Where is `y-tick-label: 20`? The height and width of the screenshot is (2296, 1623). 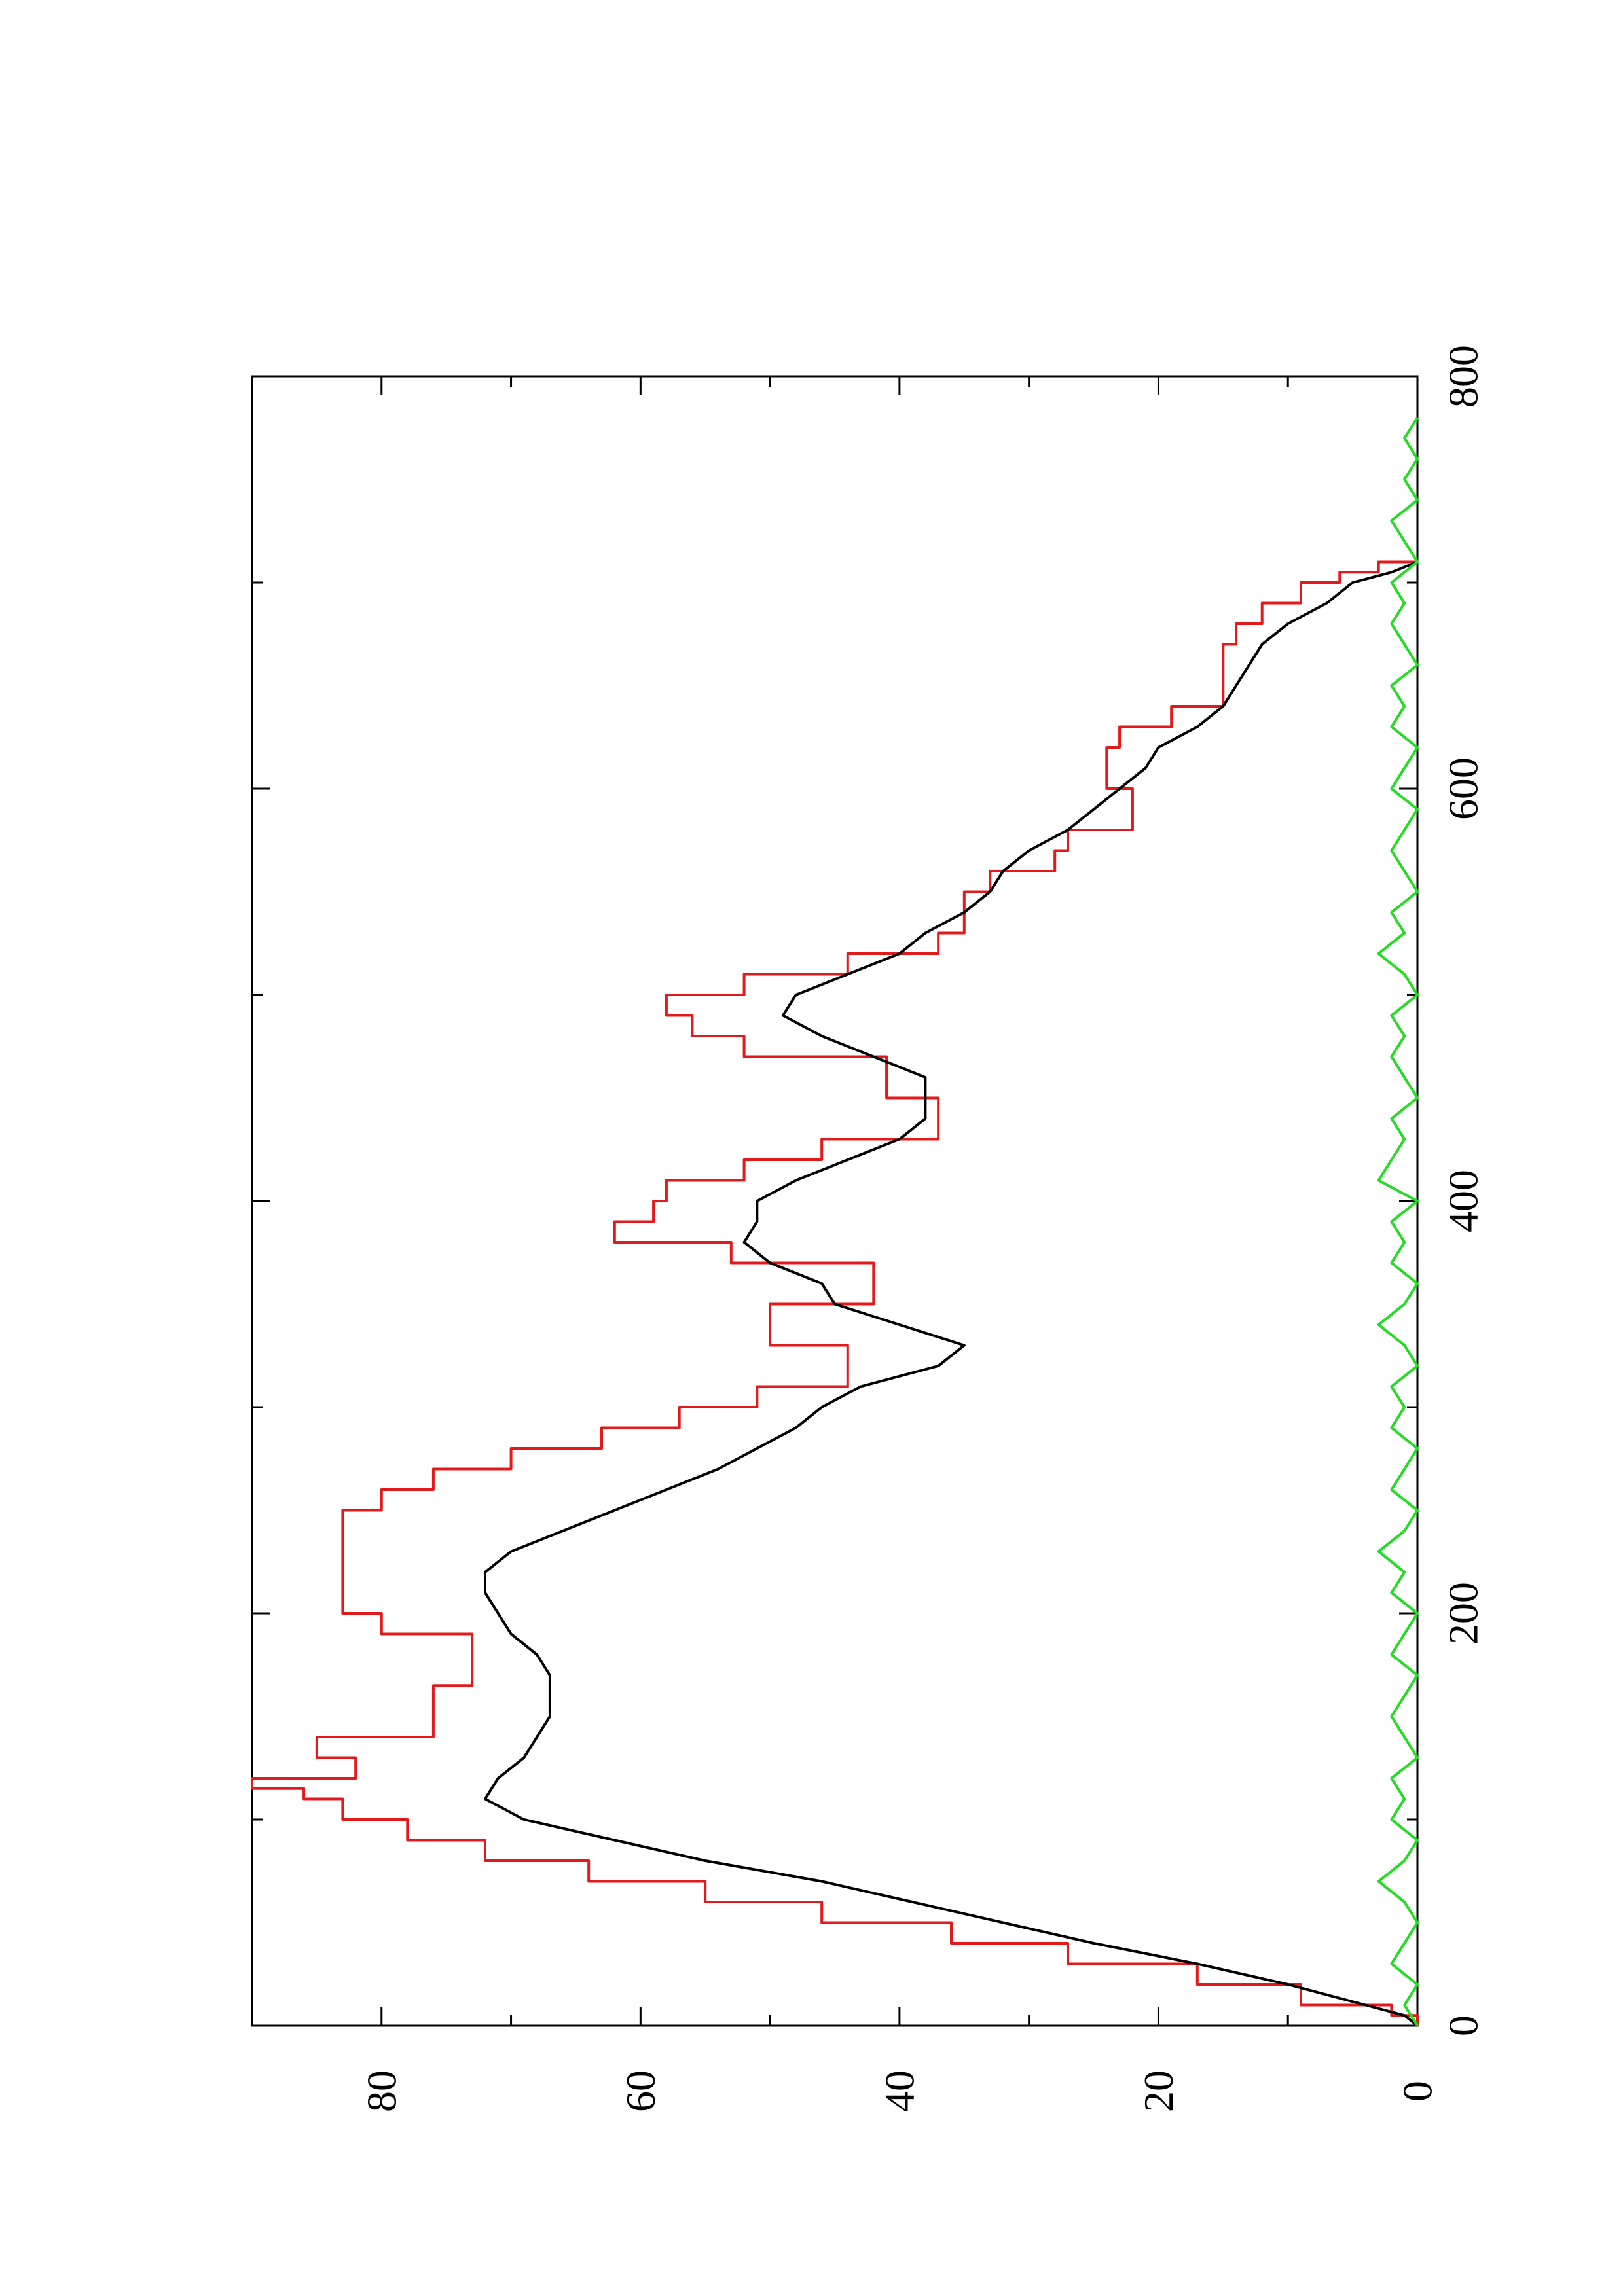
y-tick-label: 20 is located at coordinates (1158, 2091).